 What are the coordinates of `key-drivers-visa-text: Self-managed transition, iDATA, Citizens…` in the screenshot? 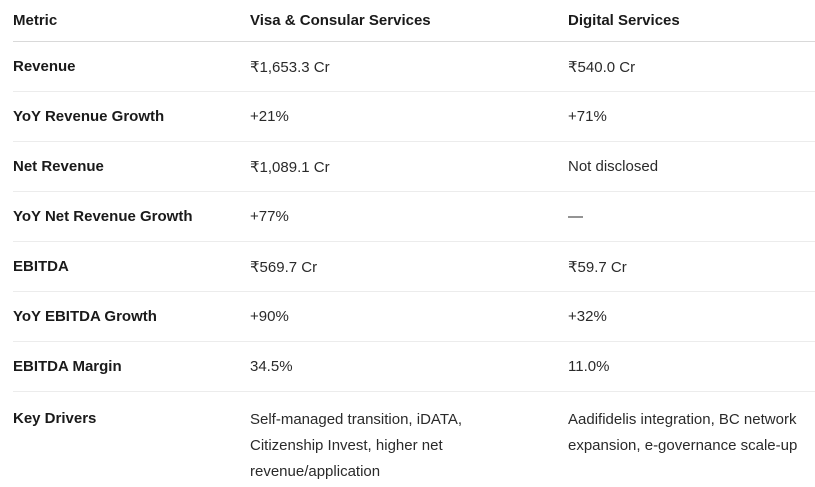 It's located at (356, 445).